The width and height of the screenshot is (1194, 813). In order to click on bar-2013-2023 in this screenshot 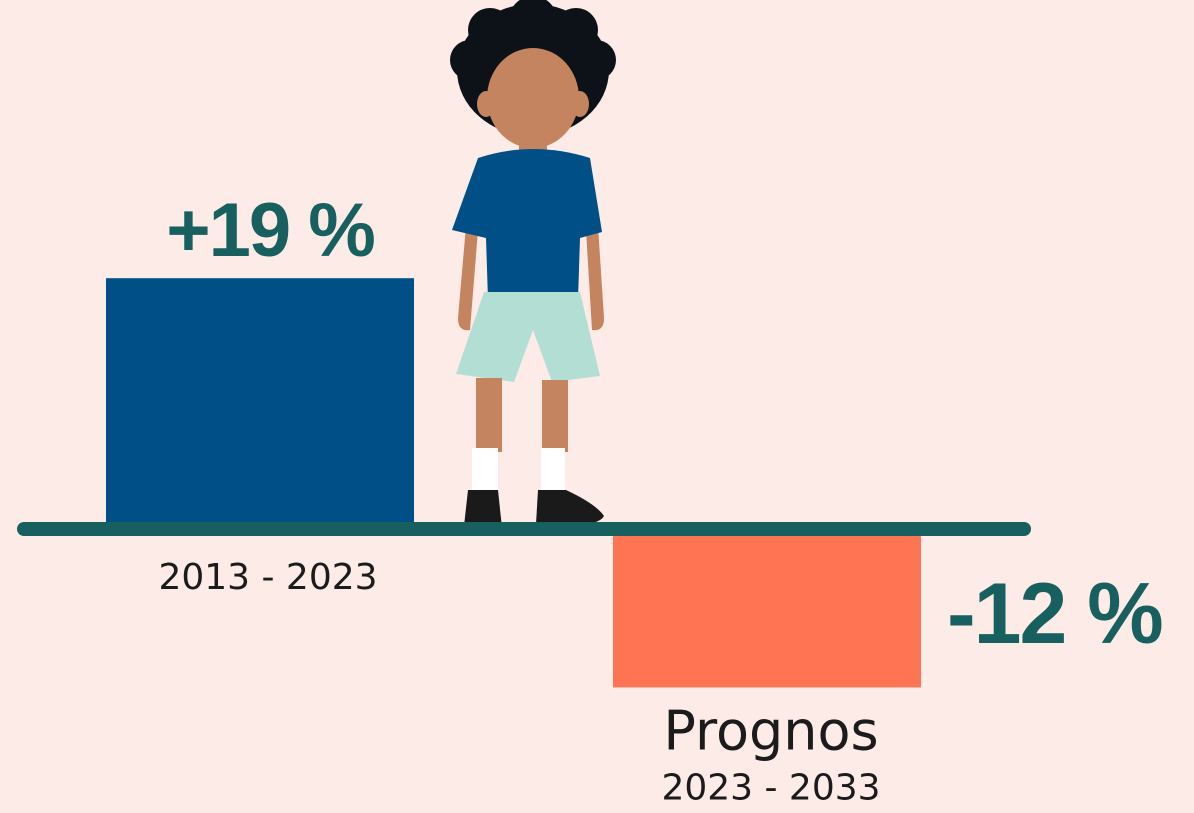, I will do `click(260, 403)`.